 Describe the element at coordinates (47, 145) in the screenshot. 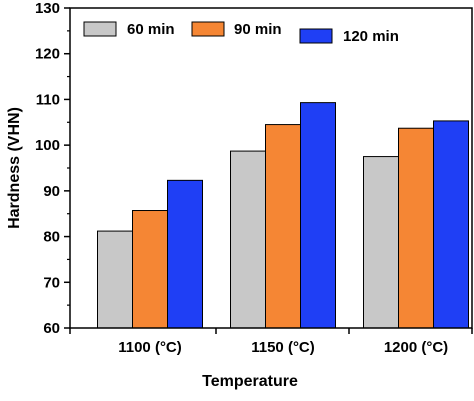

I see `y-tick-label: 100` at that location.